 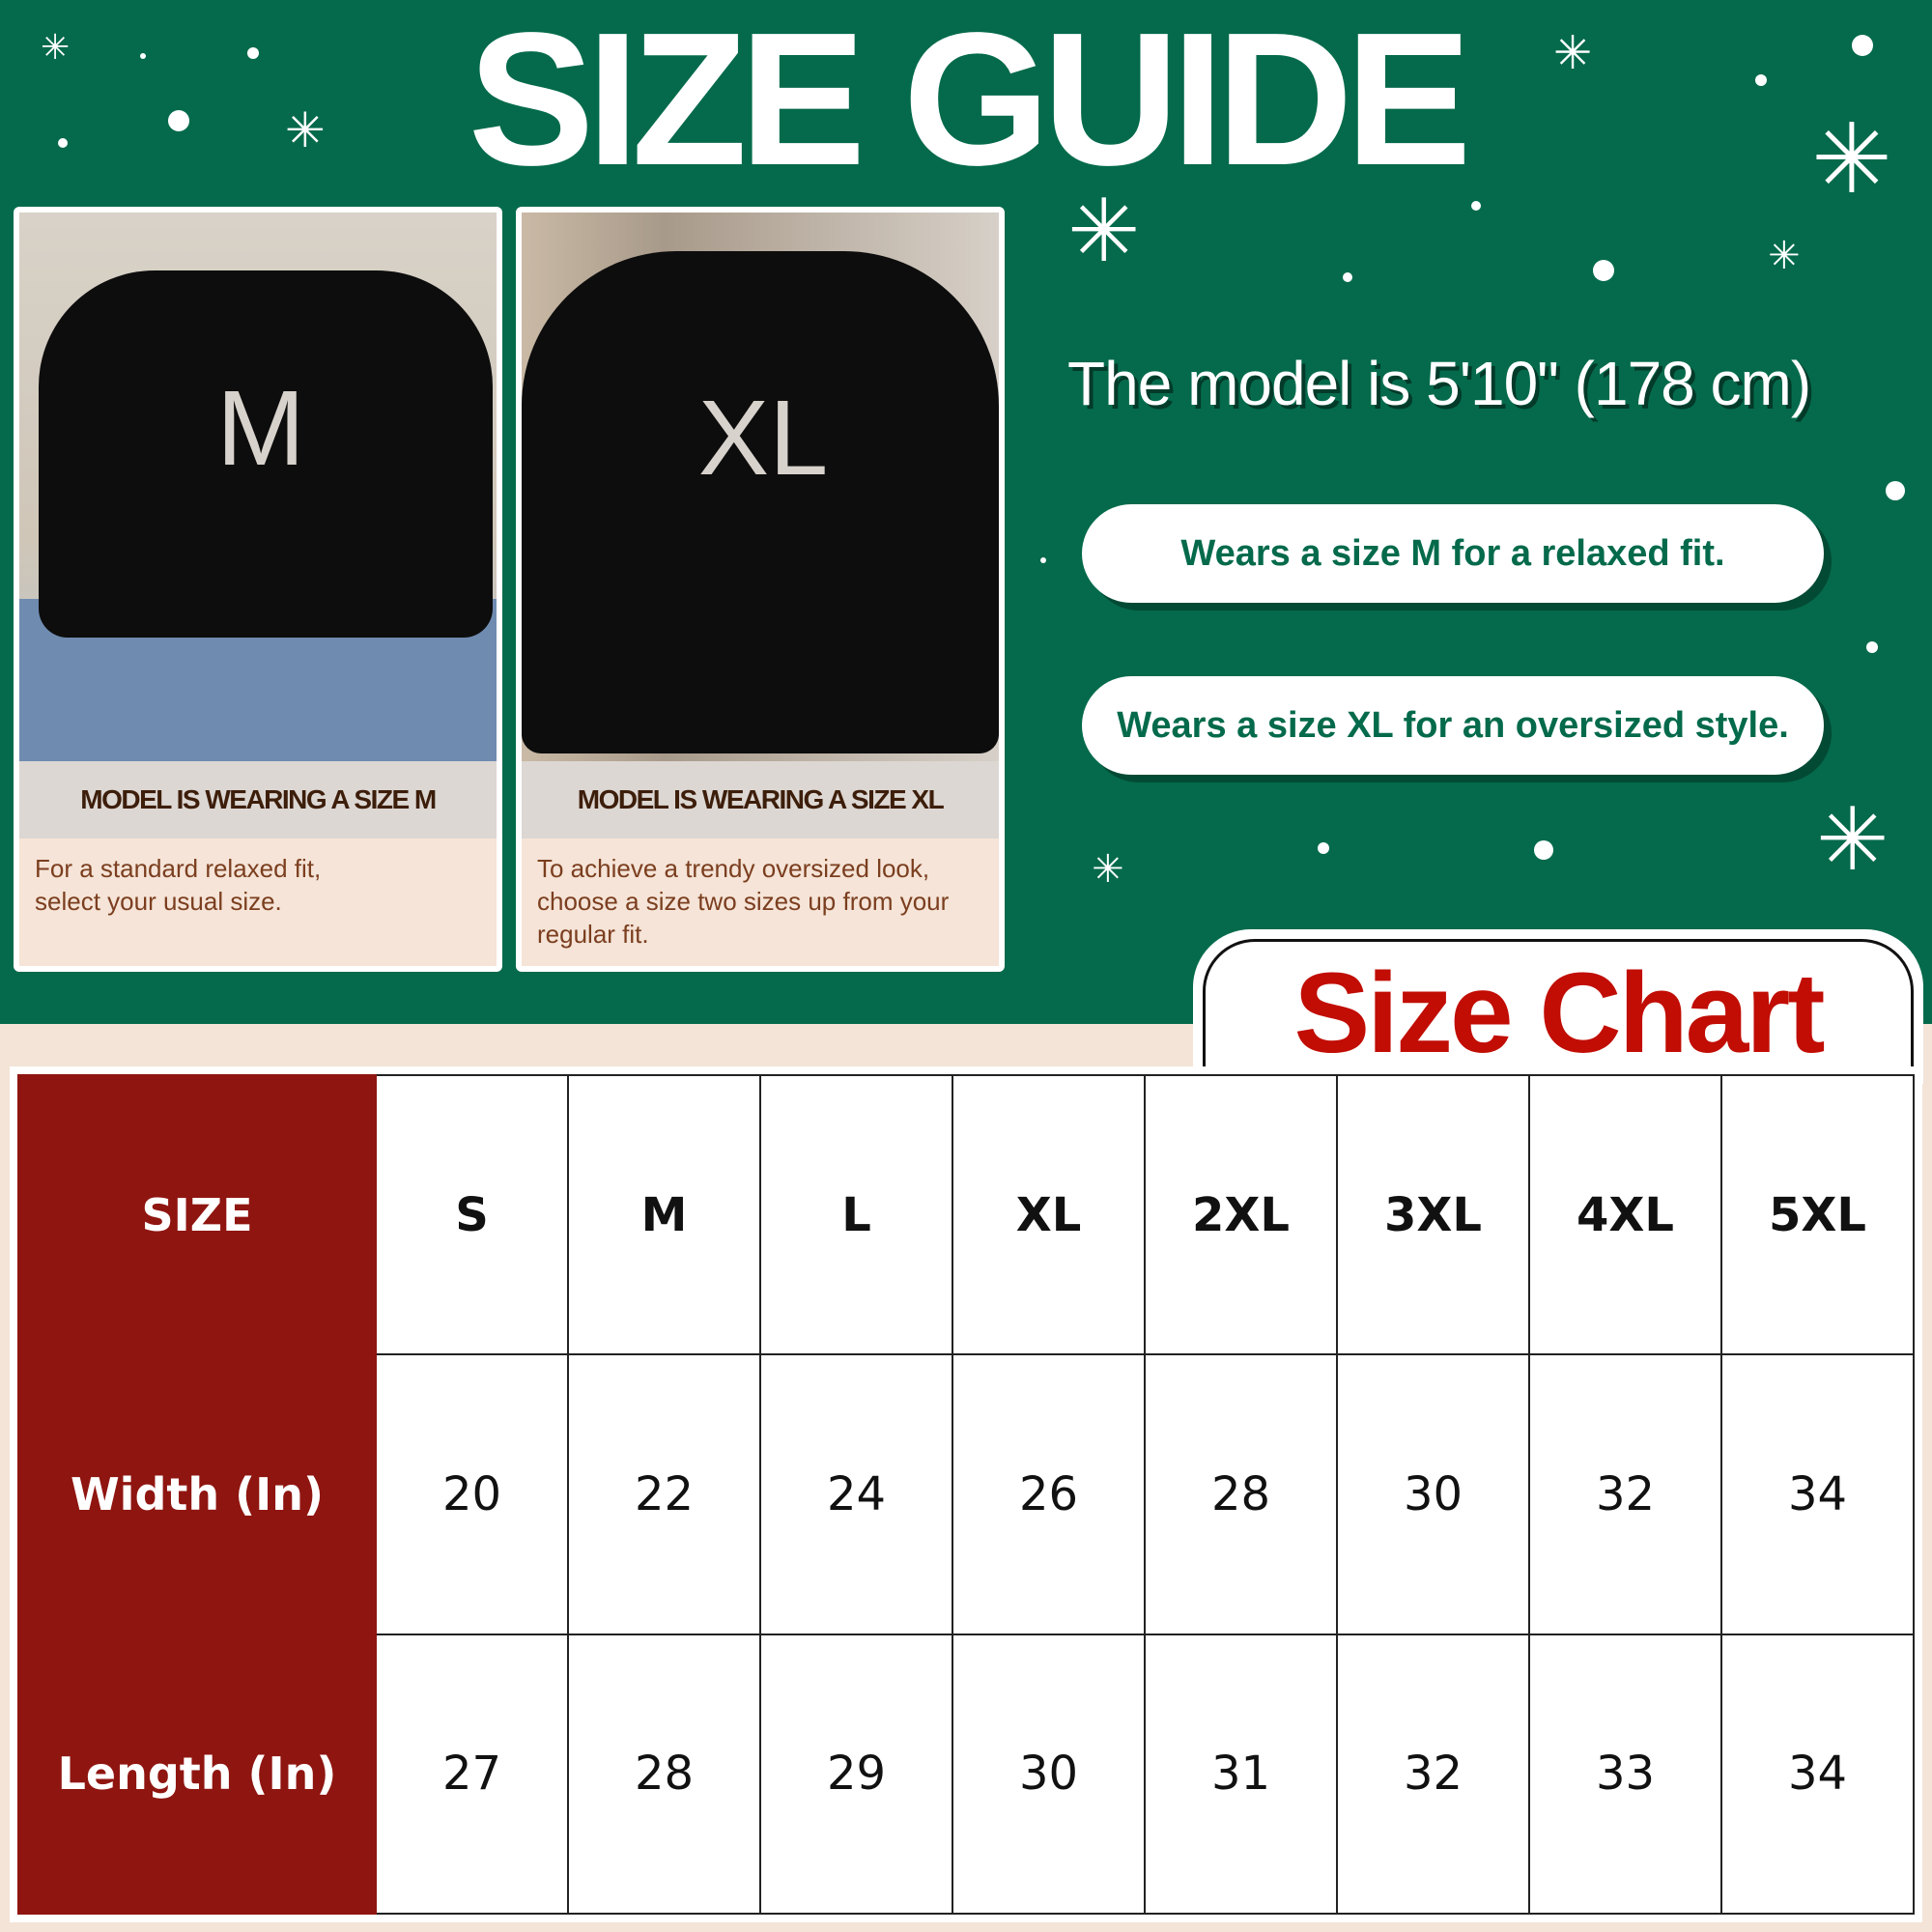 What do you see at coordinates (197, 1214) in the screenshot?
I see `row-header: SIZE` at bounding box center [197, 1214].